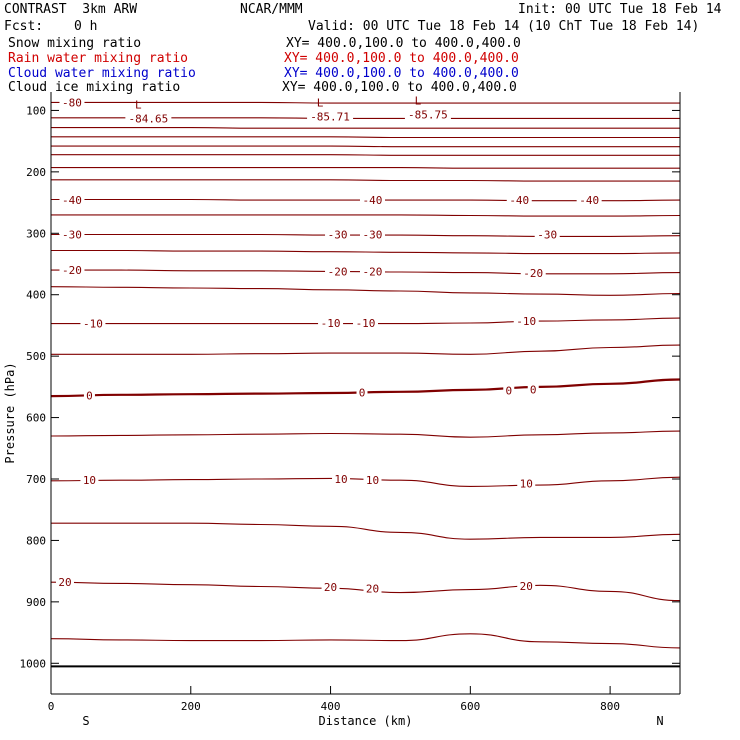 Image resolution: width=740 pixels, height=740 pixels. What do you see at coordinates (94, 87) in the screenshot?
I see `field-name-cloud-ice: Cloud ice mixing ratio` at bounding box center [94, 87].